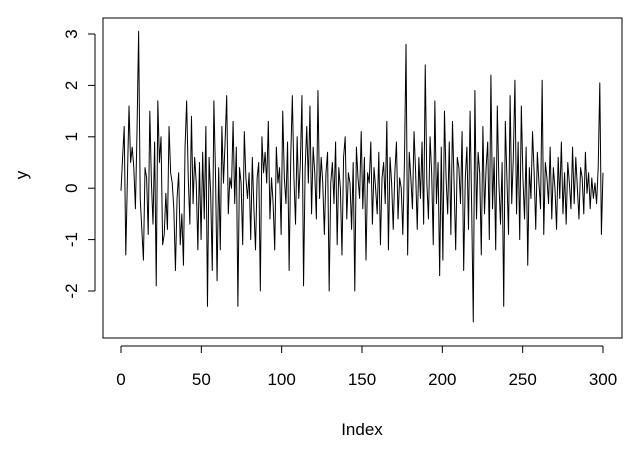  What do you see at coordinates (71, 290) in the screenshot?
I see `y-tick-label: -2` at bounding box center [71, 290].